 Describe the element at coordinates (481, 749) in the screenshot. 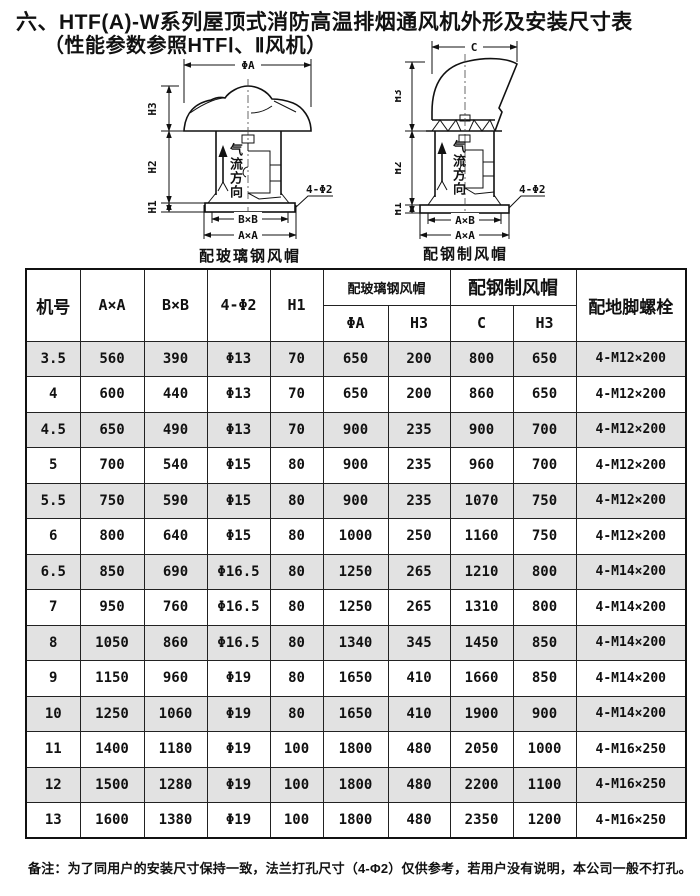

I see `cell: 2050` at that location.